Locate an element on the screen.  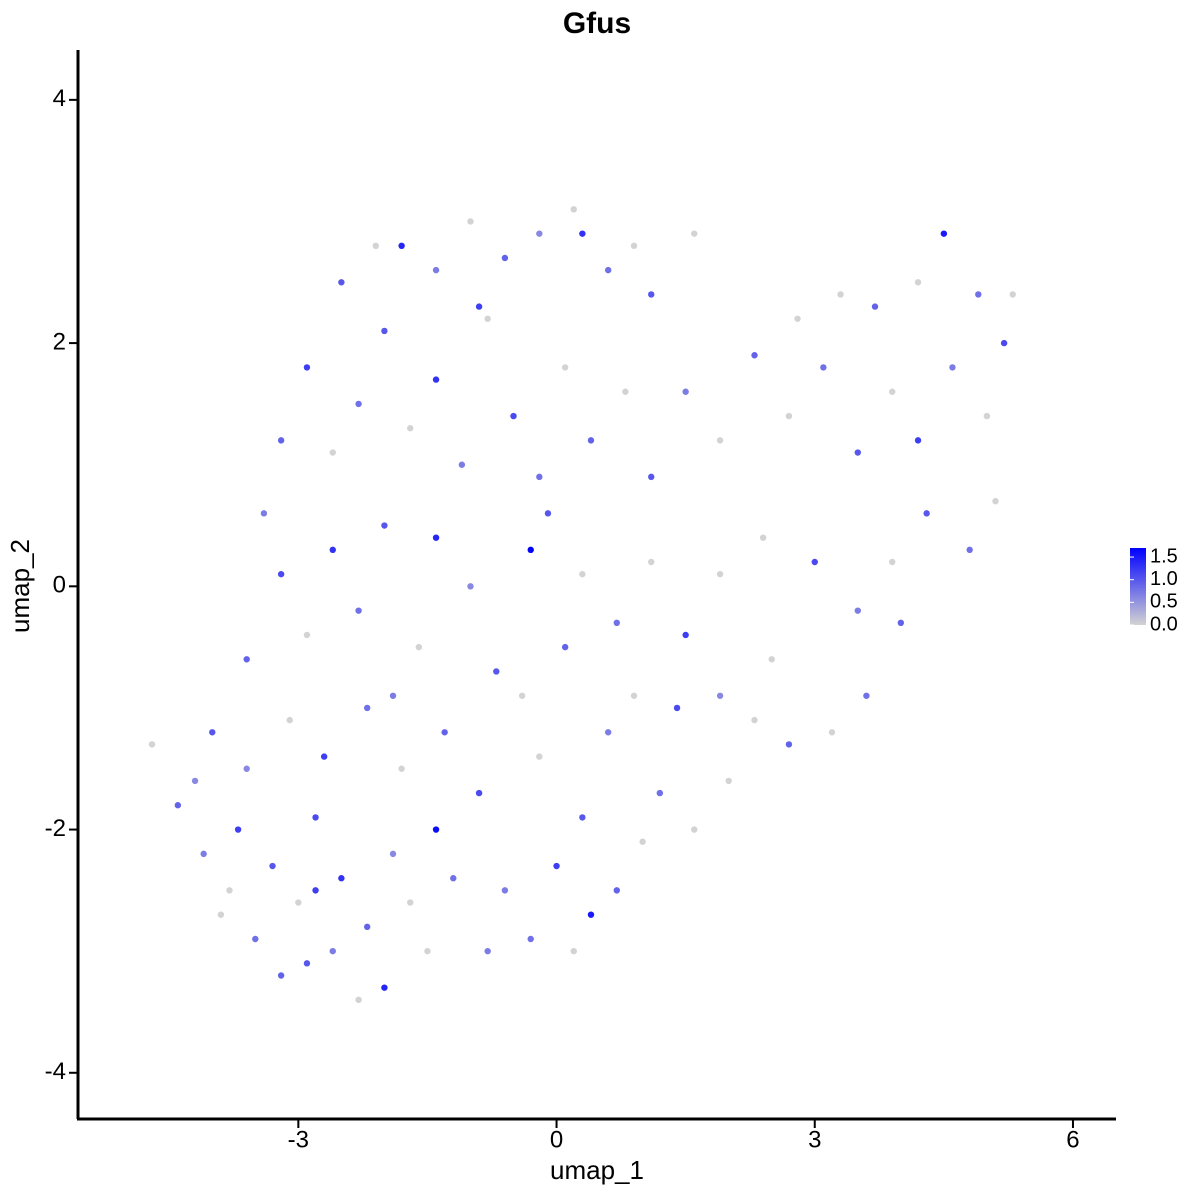
y-tick-label: -4 is located at coordinates (55, 1071).